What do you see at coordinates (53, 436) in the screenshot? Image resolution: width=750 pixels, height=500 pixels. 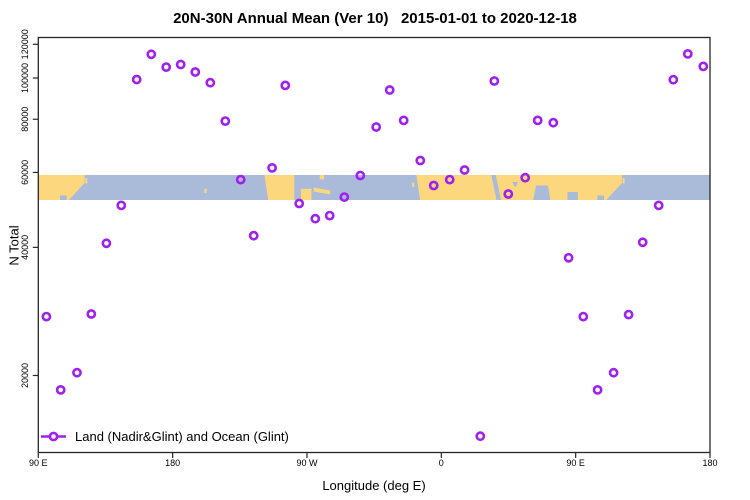 I see `legend-marker-icon` at bounding box center [53, 436].